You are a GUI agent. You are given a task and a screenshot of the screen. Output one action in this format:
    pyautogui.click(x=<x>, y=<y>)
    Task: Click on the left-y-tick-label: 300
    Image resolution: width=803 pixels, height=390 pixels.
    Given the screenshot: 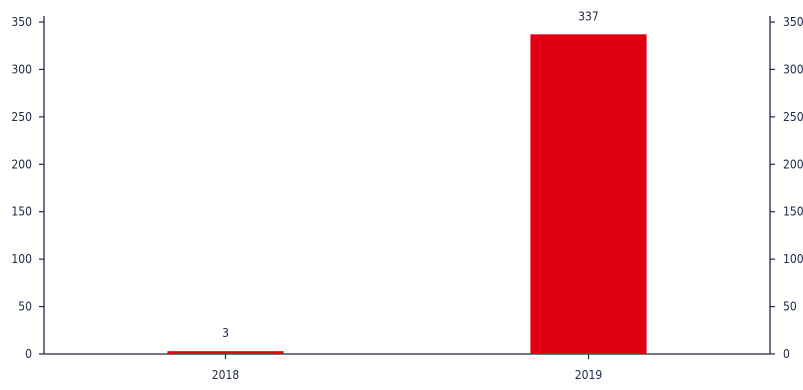 What is the action you would take?
    pyautogui.click(x=21, y=69)
    